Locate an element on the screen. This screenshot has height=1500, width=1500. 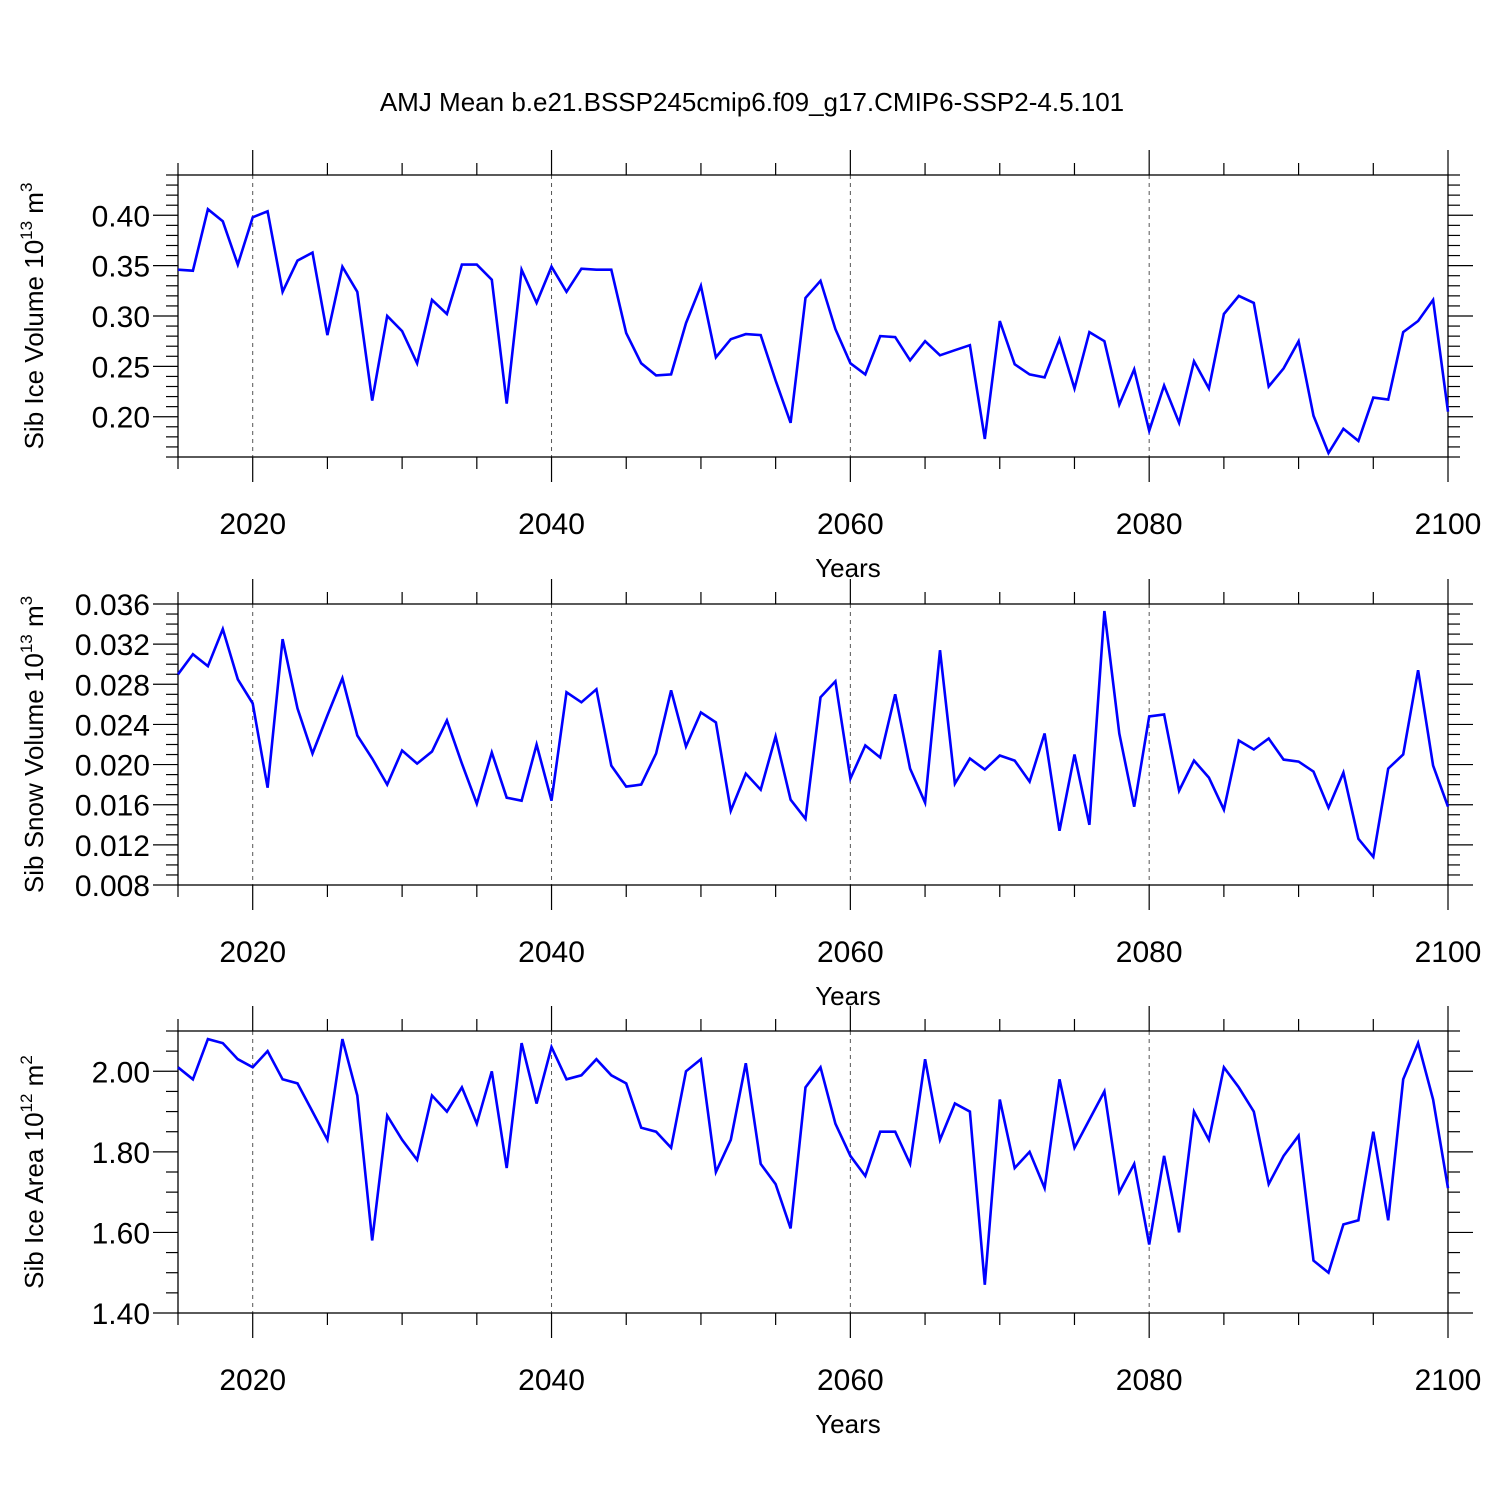
y-tick-label: 0.024 is located at coordinates (112, 725).